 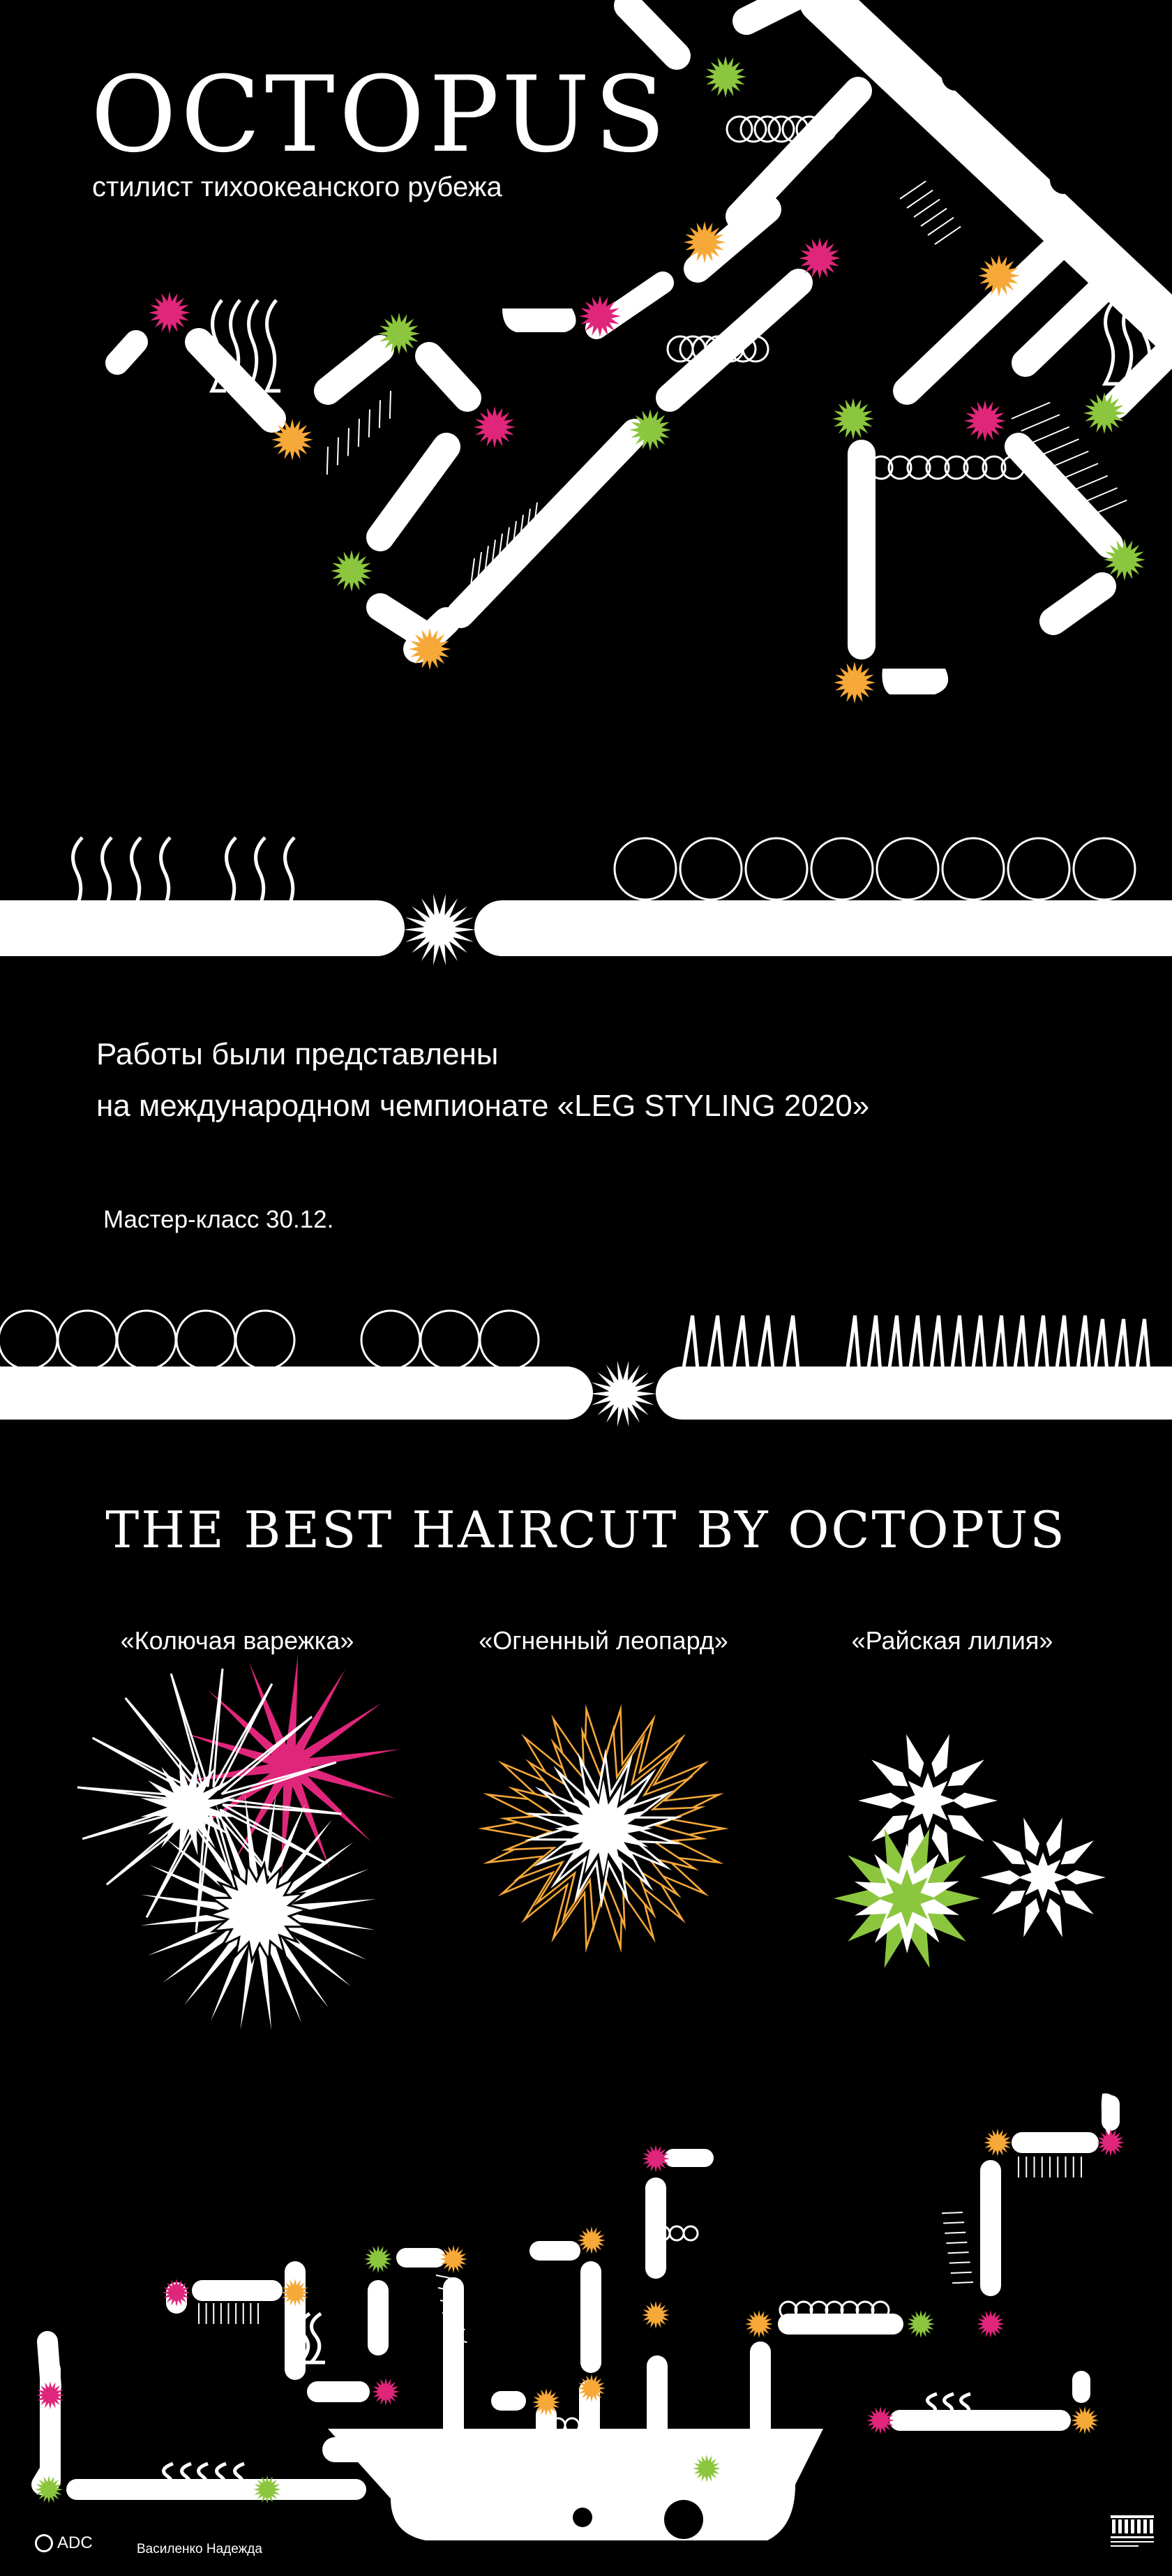 I want to click on masterclass-date: Мастер-класс 30.12., so click(x=218, y=1219).